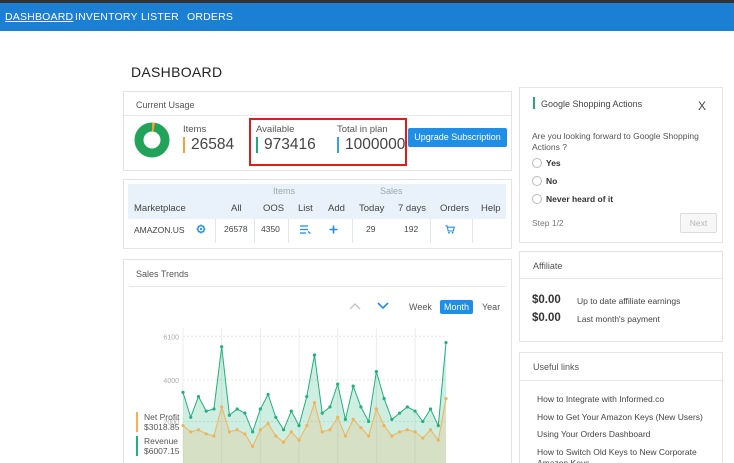  What do you see at coordinates (556, 367) in the screenshot?
I see `useful-links-heading: Useful links` at bounding box center [556, 367].